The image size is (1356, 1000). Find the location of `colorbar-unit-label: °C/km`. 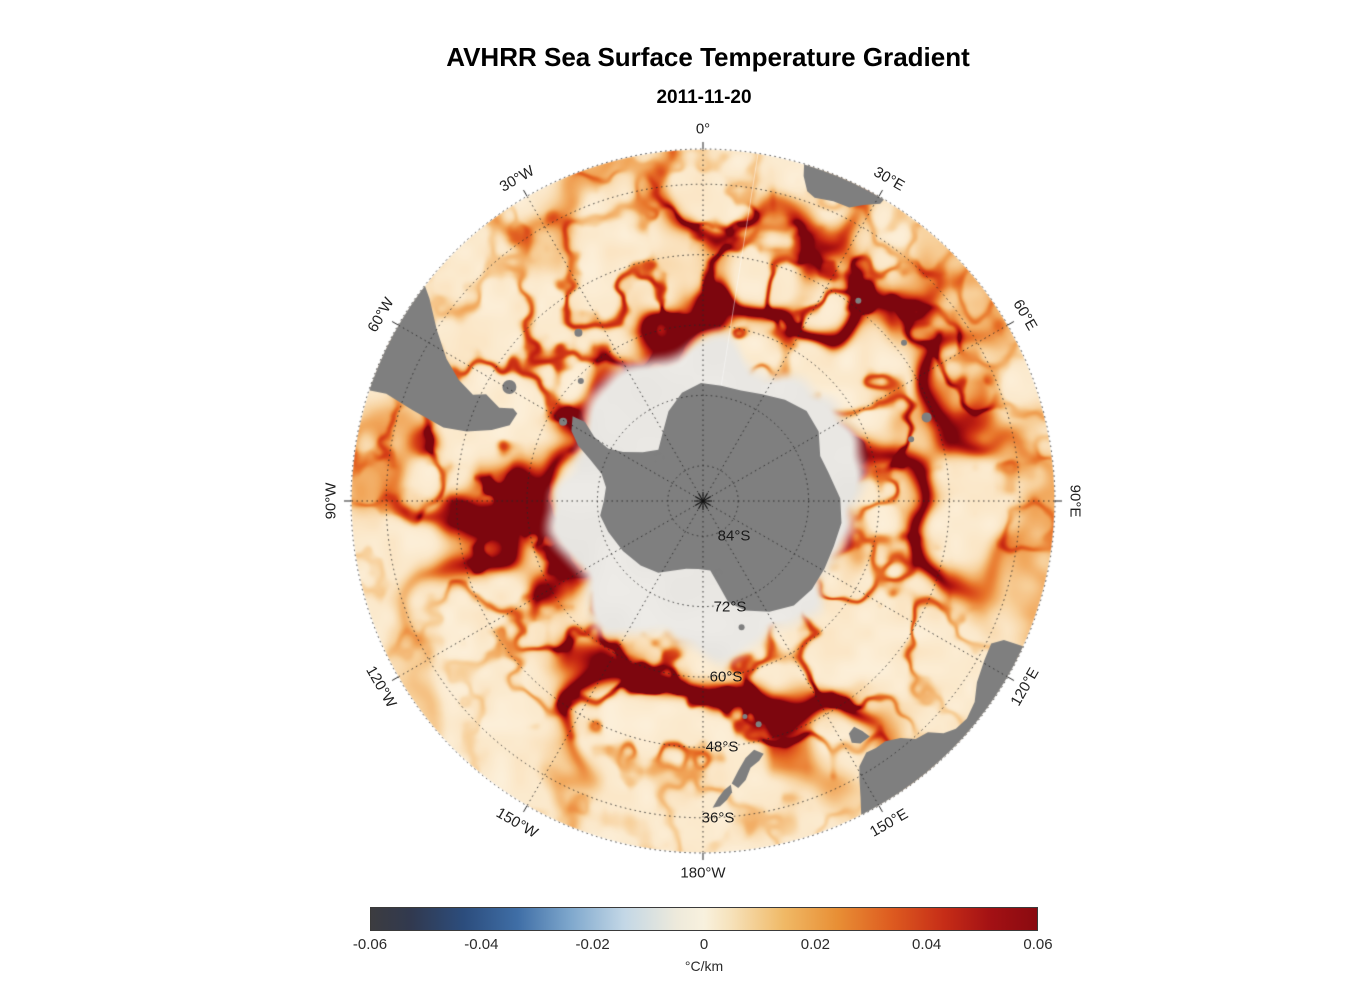

colorbar-unit-label: °C/km is located at coordinates (704, 966).